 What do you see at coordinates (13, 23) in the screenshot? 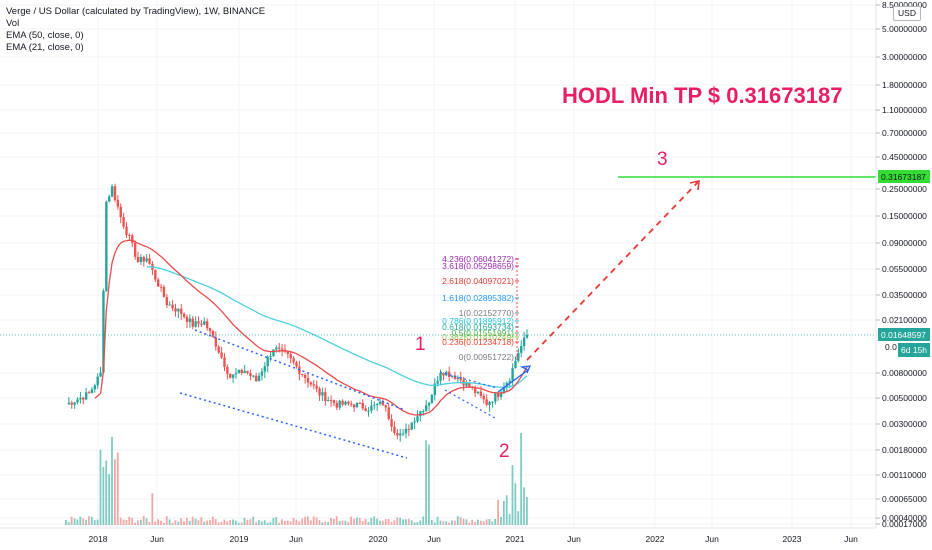
I see `volume-legend: Vol` at bounding box center [13, 23].